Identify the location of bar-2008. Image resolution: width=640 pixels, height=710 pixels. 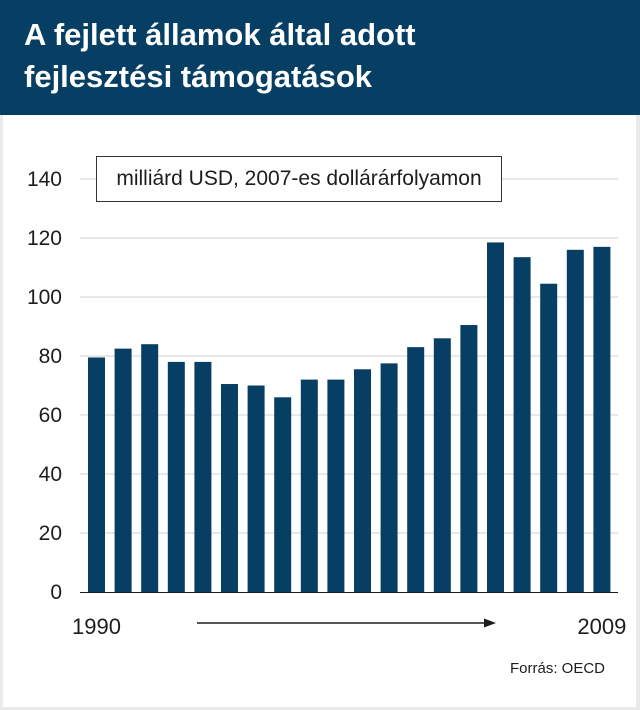
(575, 421).